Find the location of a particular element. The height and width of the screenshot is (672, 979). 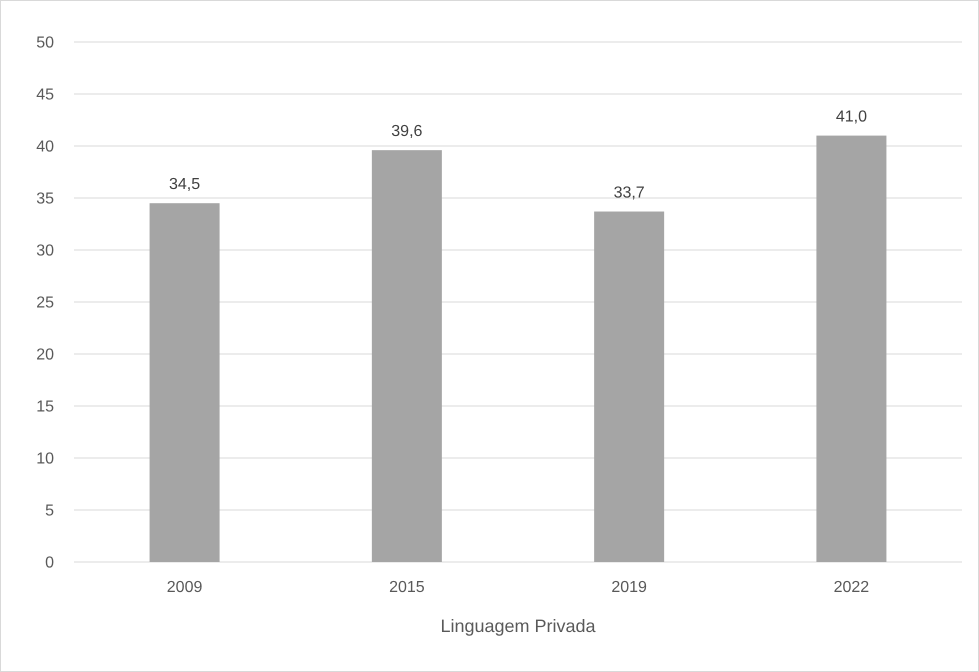

y-tick-label: 5 is located at coordinates (49, 511).